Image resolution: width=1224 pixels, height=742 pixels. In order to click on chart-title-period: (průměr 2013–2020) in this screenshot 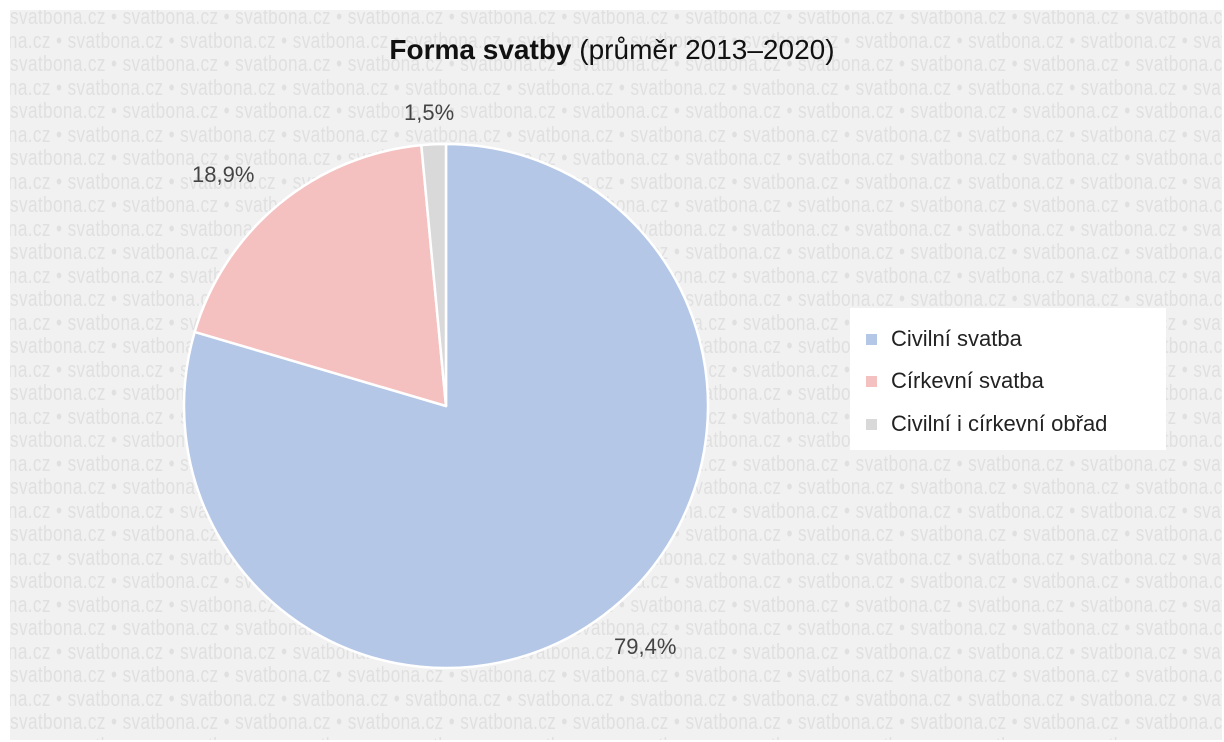, I will do `click(707, 49)`.